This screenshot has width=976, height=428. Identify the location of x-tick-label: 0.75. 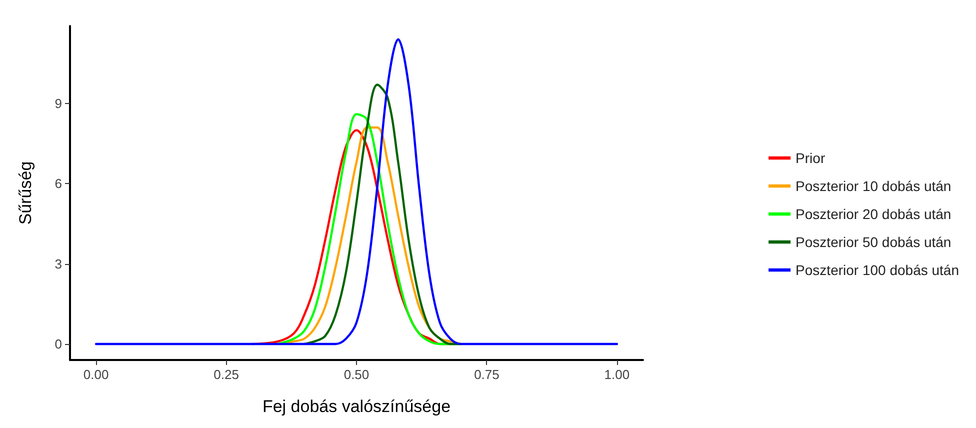
(487, 374).